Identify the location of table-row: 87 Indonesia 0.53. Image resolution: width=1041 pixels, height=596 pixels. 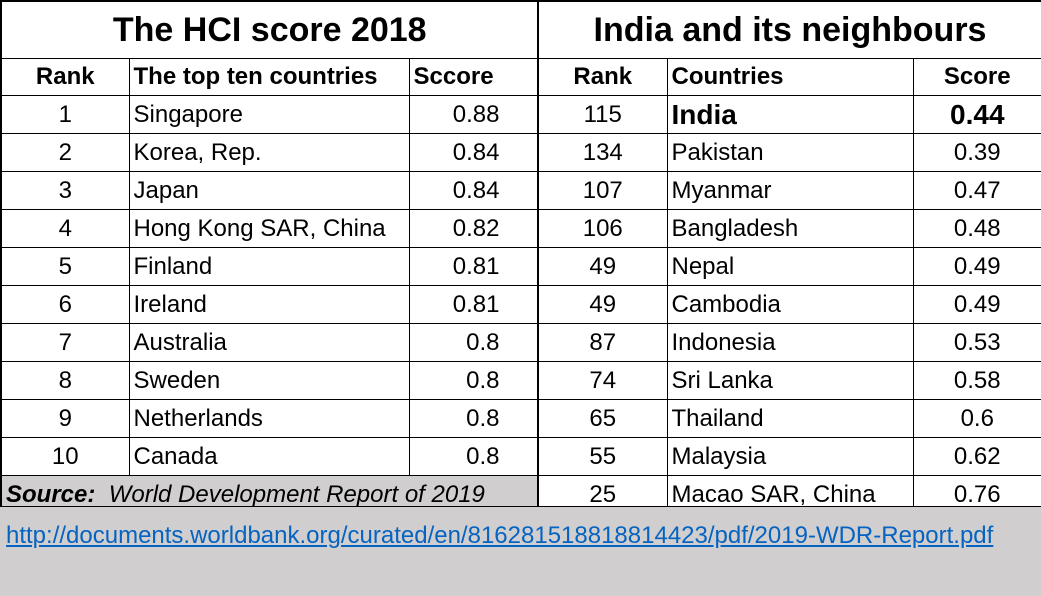
(789, 342).